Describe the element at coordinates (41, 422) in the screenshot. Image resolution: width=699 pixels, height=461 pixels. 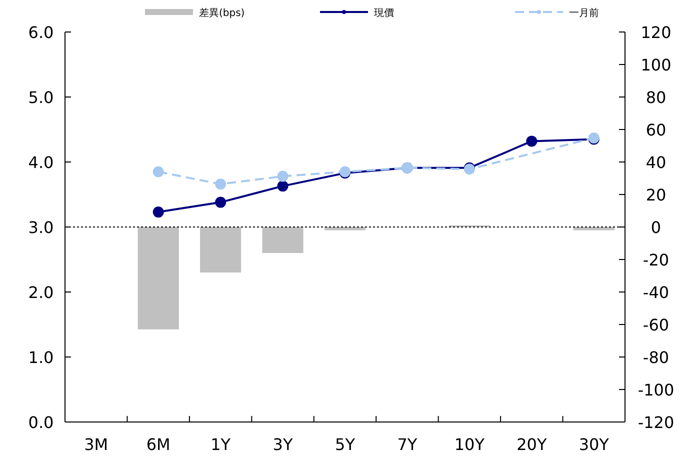
I see `y-tick-label: 0.0` at that location.